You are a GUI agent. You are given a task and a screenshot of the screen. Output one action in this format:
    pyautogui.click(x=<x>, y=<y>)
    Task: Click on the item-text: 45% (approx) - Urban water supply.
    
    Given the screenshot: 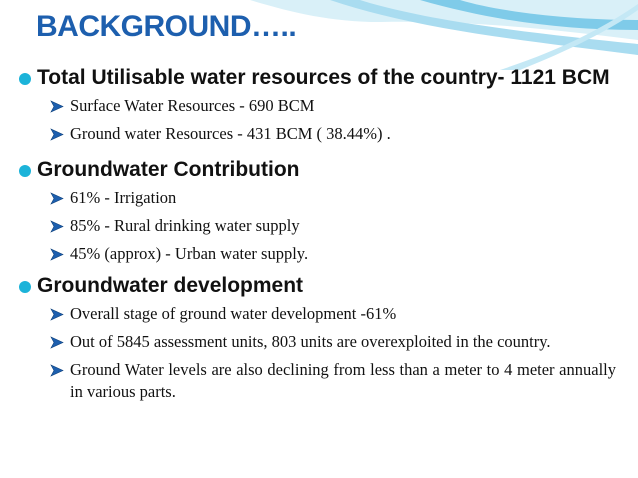 What is the action you would take?
    pyautogui.click(x=189, y=253)
    